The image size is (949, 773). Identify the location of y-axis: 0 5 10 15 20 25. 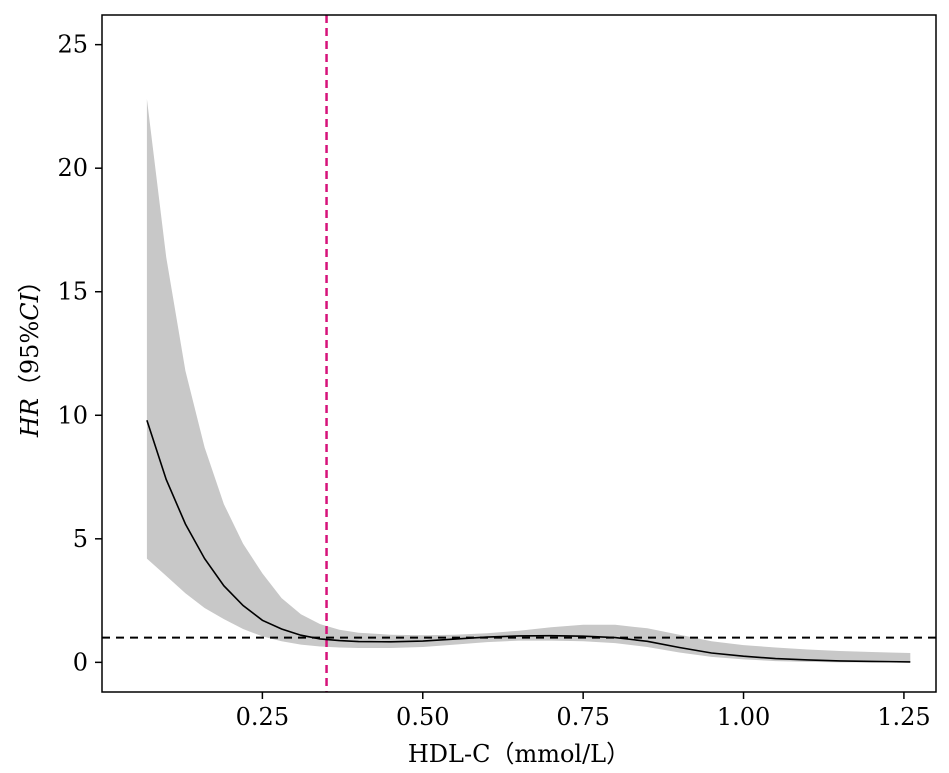
(79, 353).